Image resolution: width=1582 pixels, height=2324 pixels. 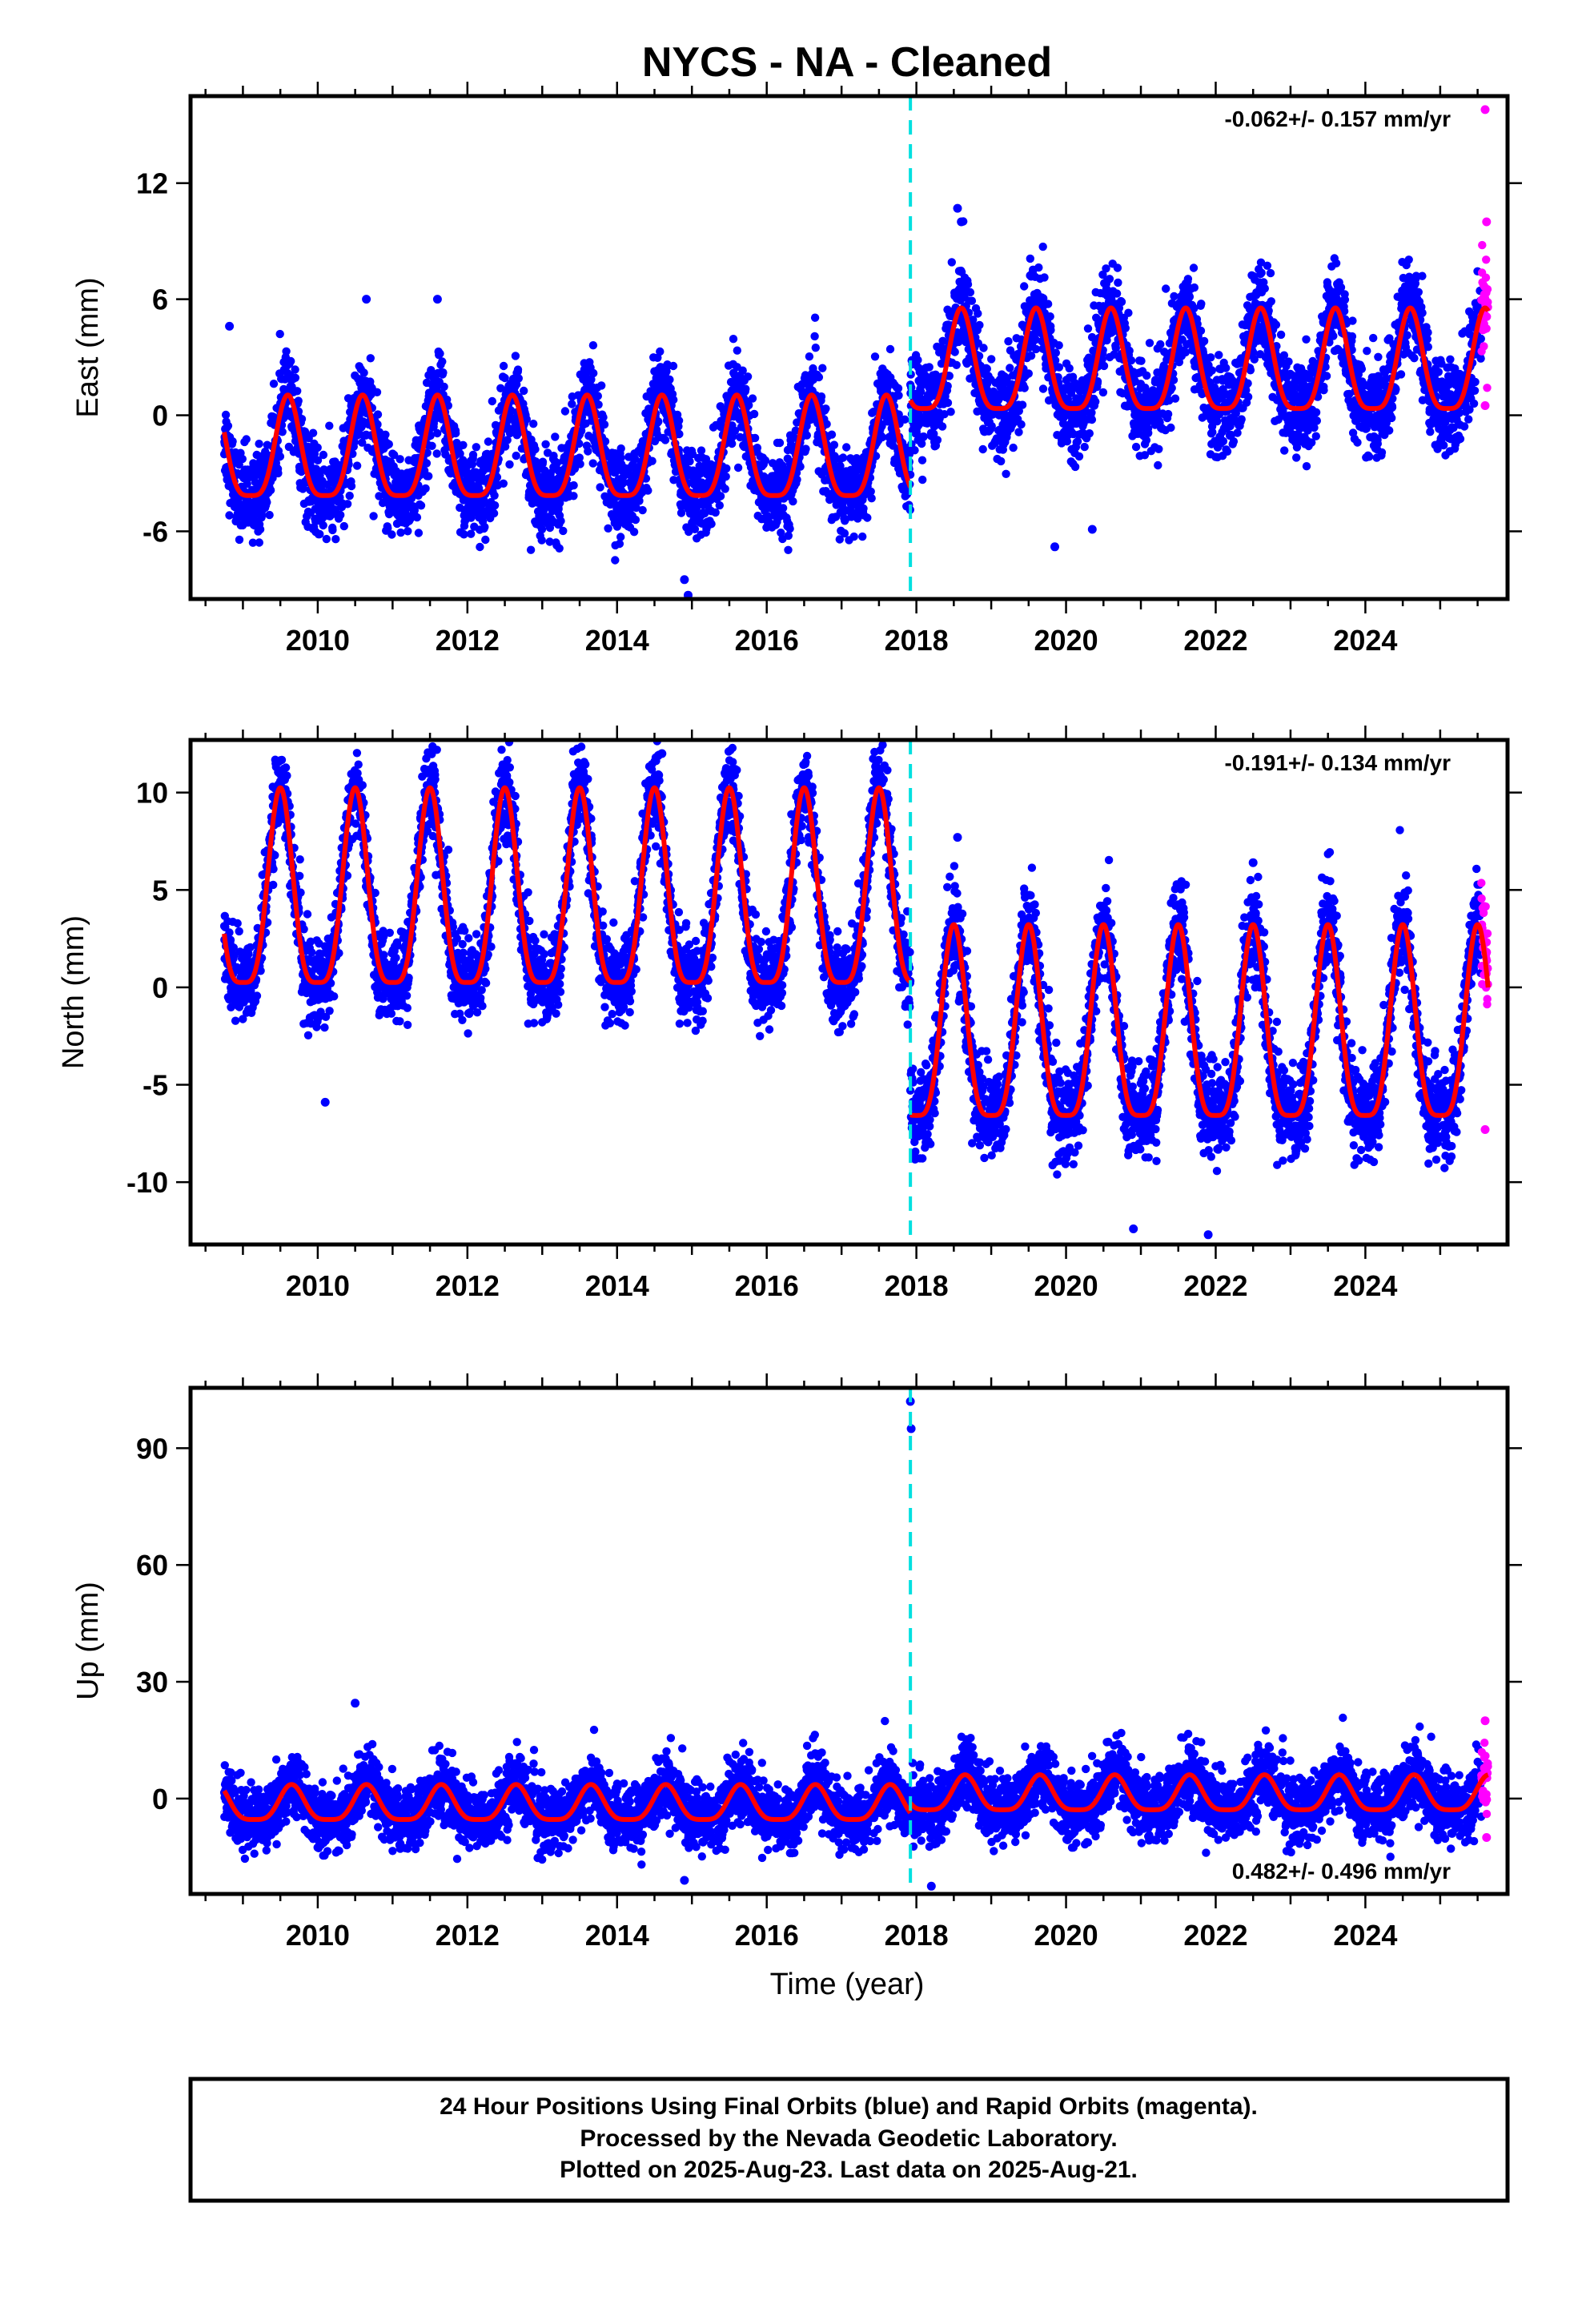 I want to click on x-tick-label: 2014, so click(x=617, y=640).